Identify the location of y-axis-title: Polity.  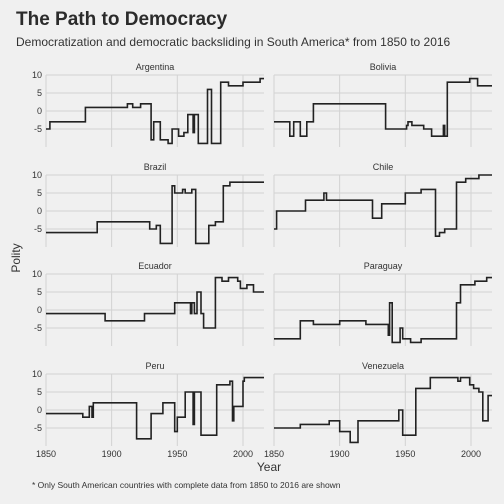
(16, 257).